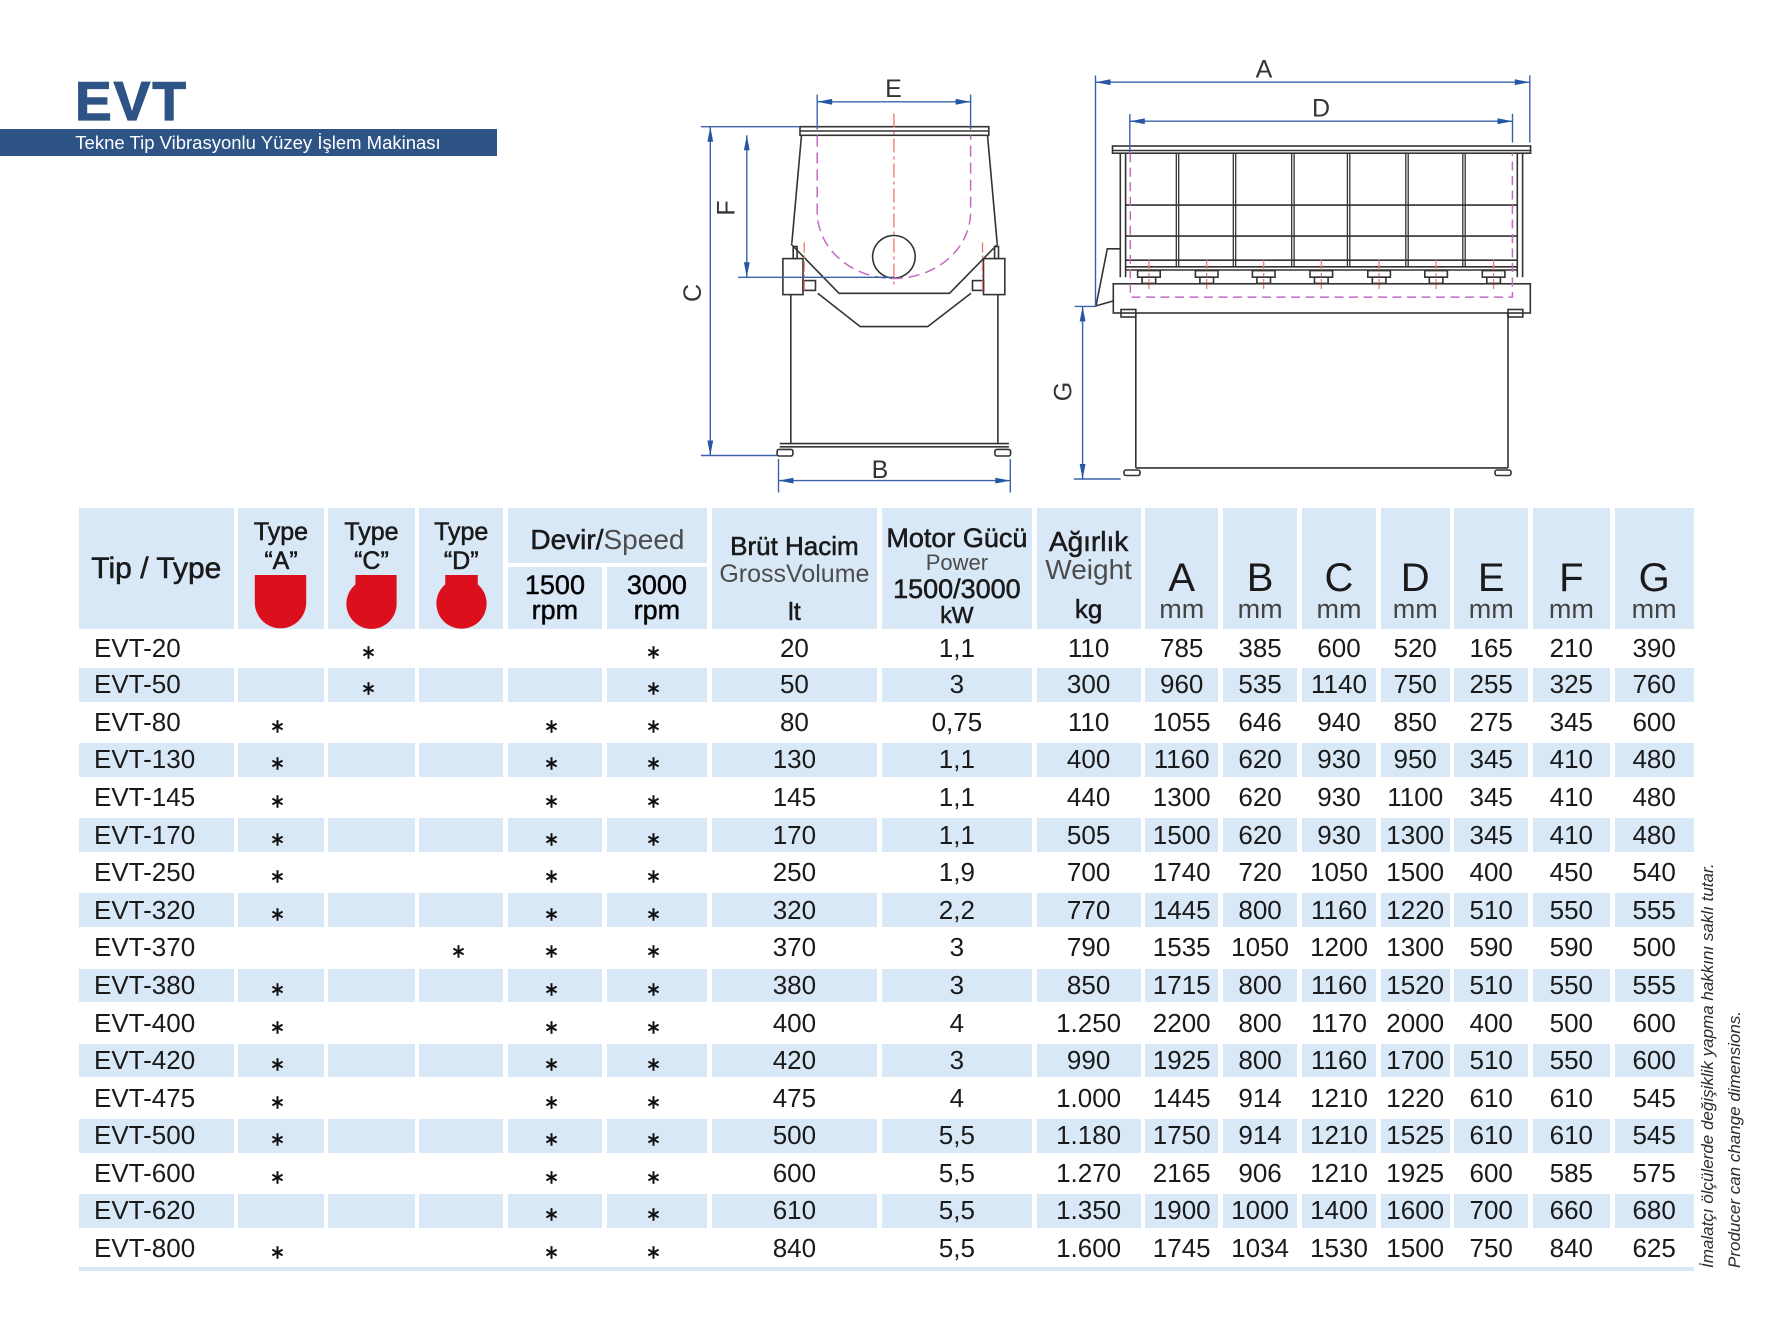  What do you see at coordinates (1321, 109) in the screenshot?
I see `svg-text: D` at bounding box center [1321, 109].